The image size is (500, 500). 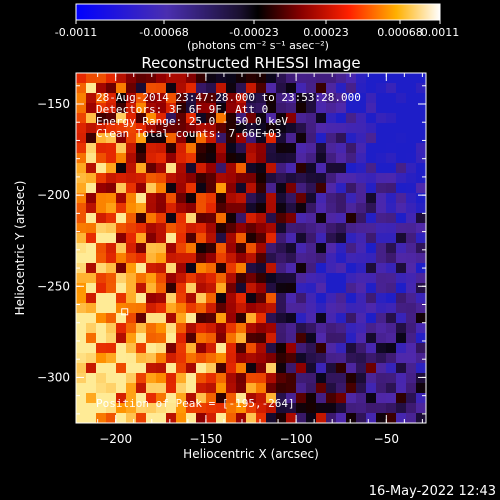 What do you see at coordinates (228, 97) in the screenshot?
I see `annotation-line: 28-Aug-2014 23:47:28.000 to 23:53:28.000` at bounding box center [228, 97].